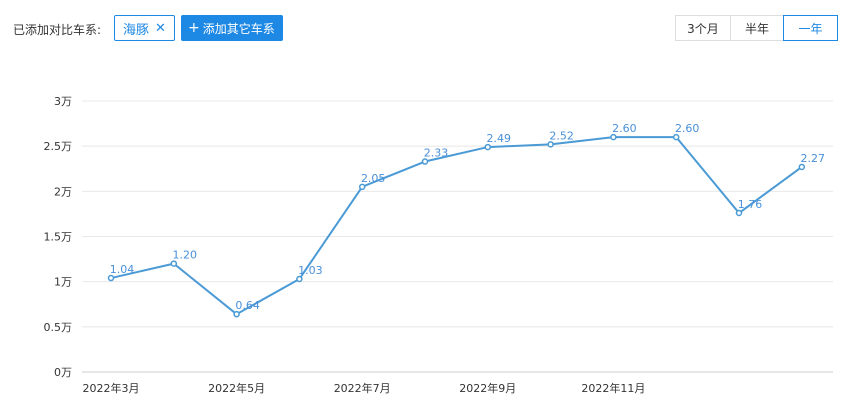  What do you see at coordinates (63, 191) in the screenshot?
I see `y-tick-label: 2万` at bounding box center [63, 191].